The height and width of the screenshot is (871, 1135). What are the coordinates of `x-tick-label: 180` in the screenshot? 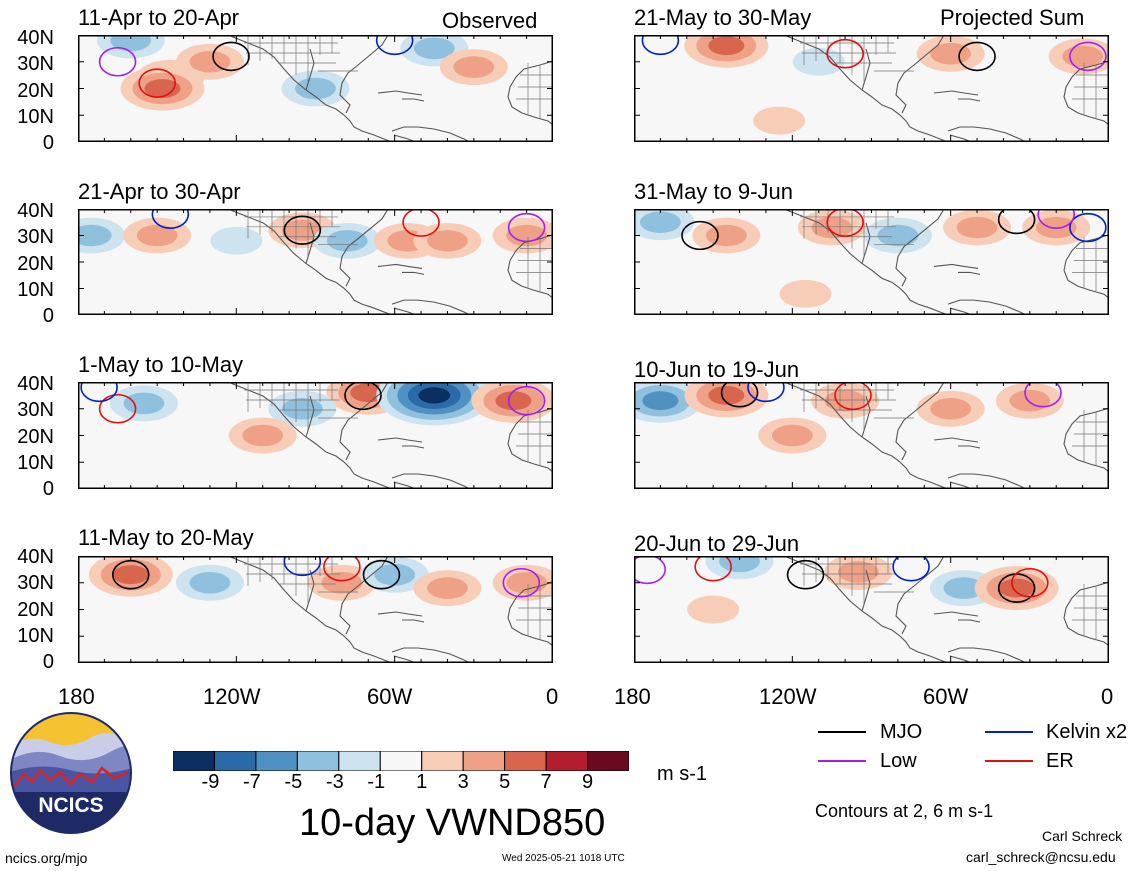 It's located at (632, 696).